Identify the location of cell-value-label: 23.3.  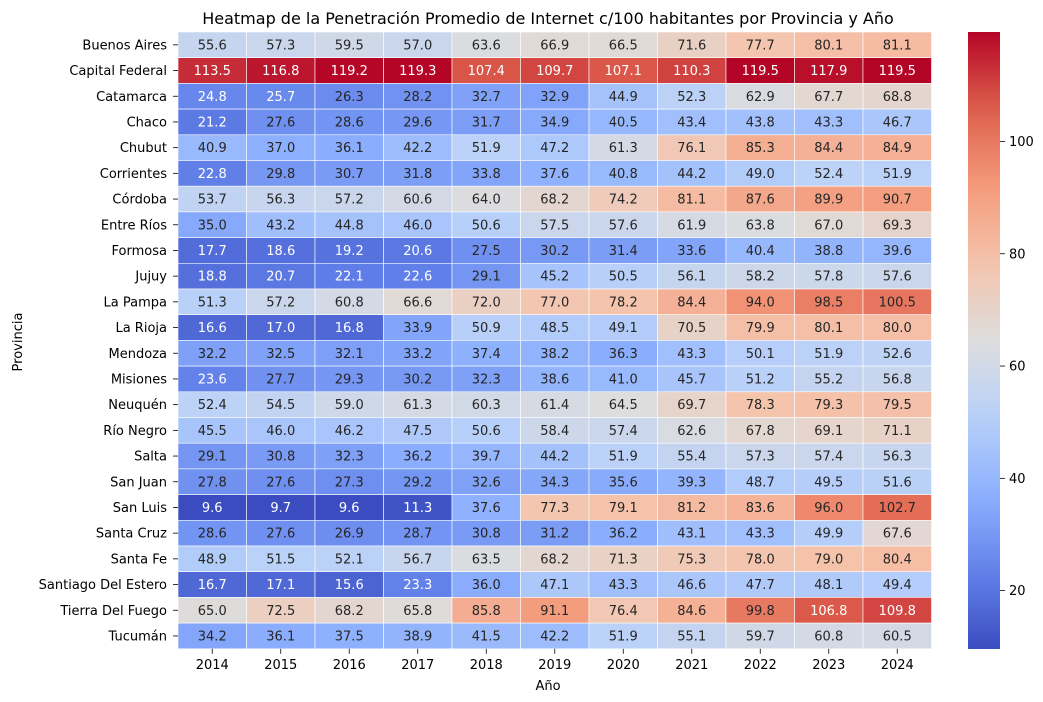
(417, 585).